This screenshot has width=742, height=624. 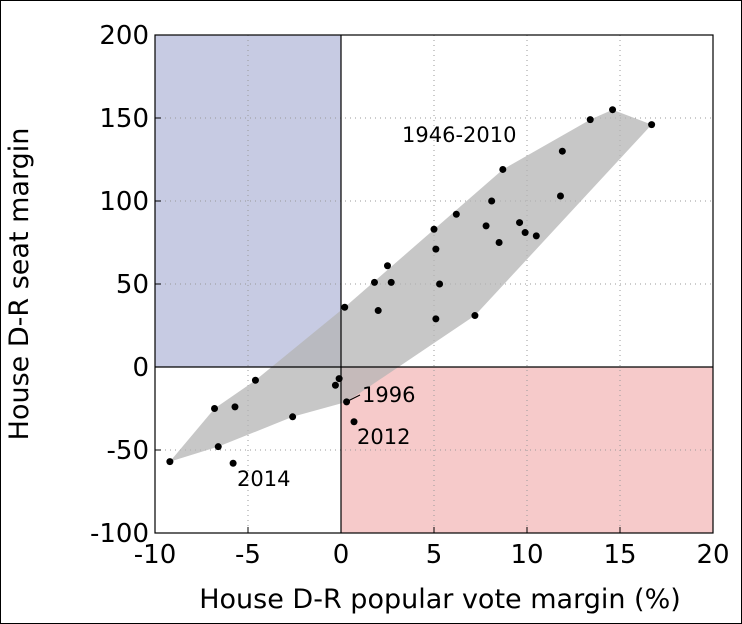 I want to click on annotation: 1946-2010, so click(x=459, y=135).